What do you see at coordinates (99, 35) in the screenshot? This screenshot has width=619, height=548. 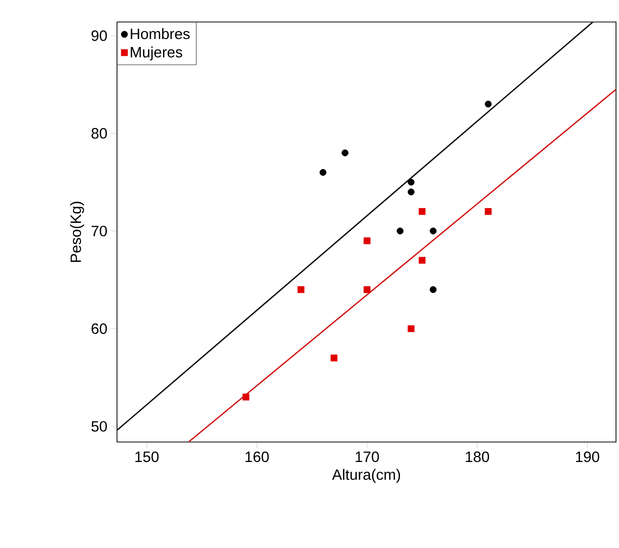 I see `y-tick-label: 90` at bounding box center [99, 35].